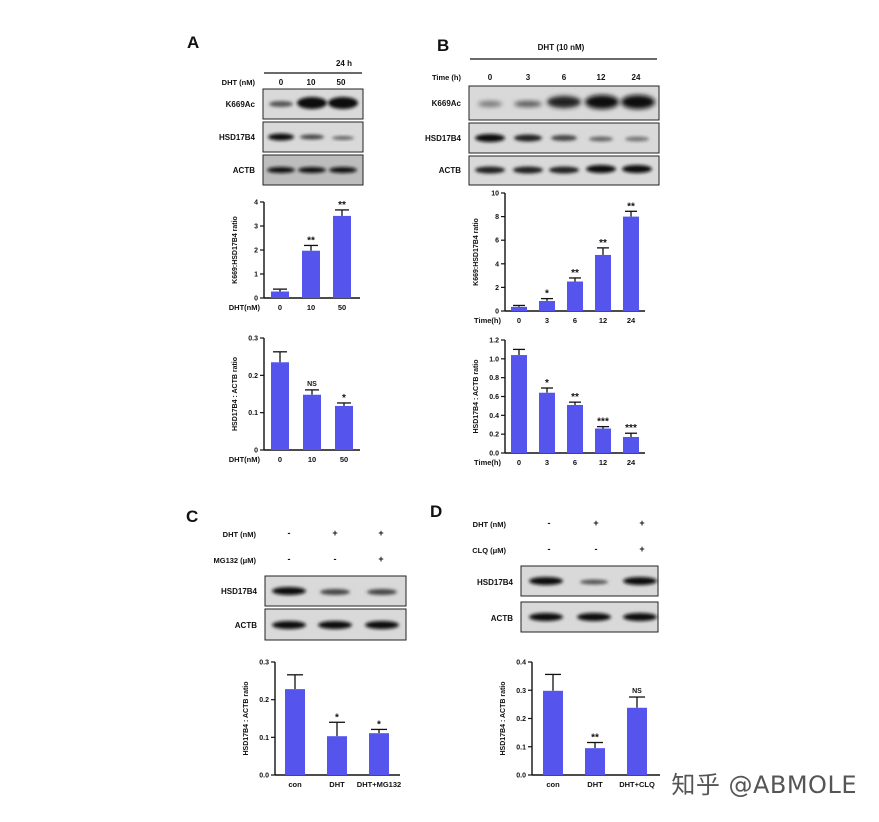 Image resolution: width=879 pixels, height=822 pixels. What do you see at coordinates (521, 719) in the screenshot?
I see `y-tick-label: 0.2` at bounding box center [521, 719].